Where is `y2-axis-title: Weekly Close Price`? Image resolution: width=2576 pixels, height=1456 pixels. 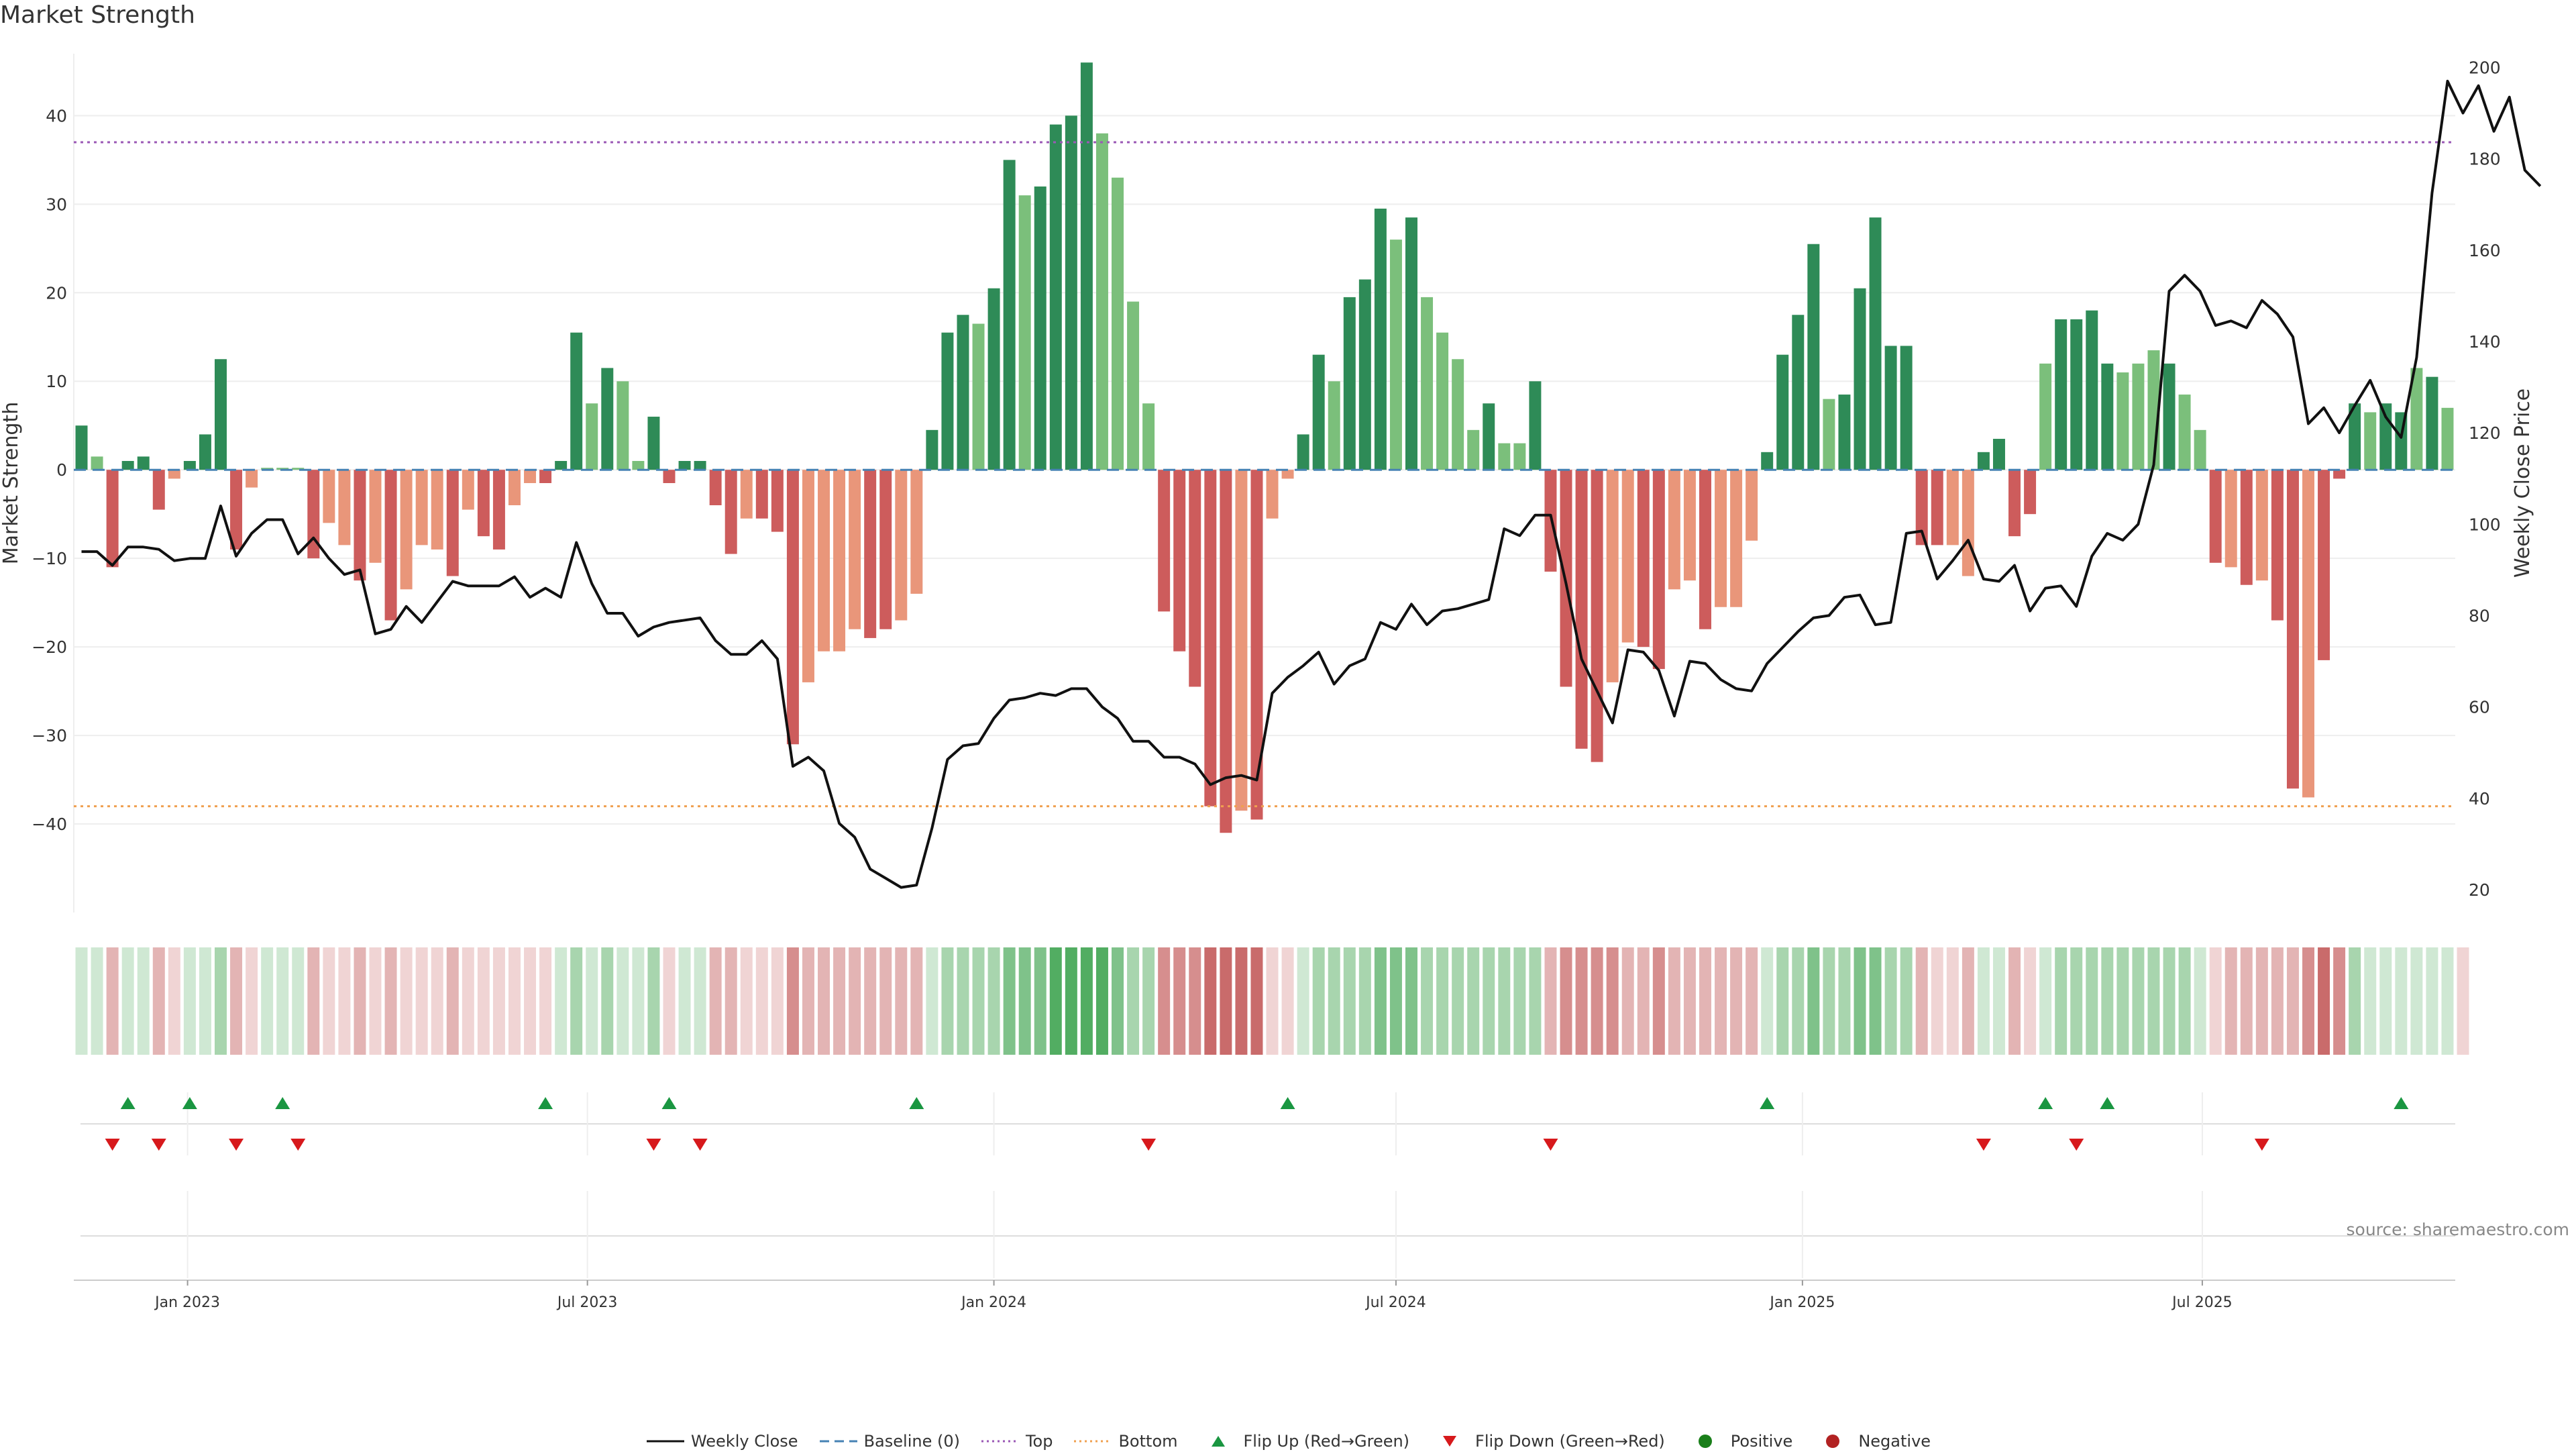
y2-axis-title: Weekly Close Price is located at coordinates (2522, 483).